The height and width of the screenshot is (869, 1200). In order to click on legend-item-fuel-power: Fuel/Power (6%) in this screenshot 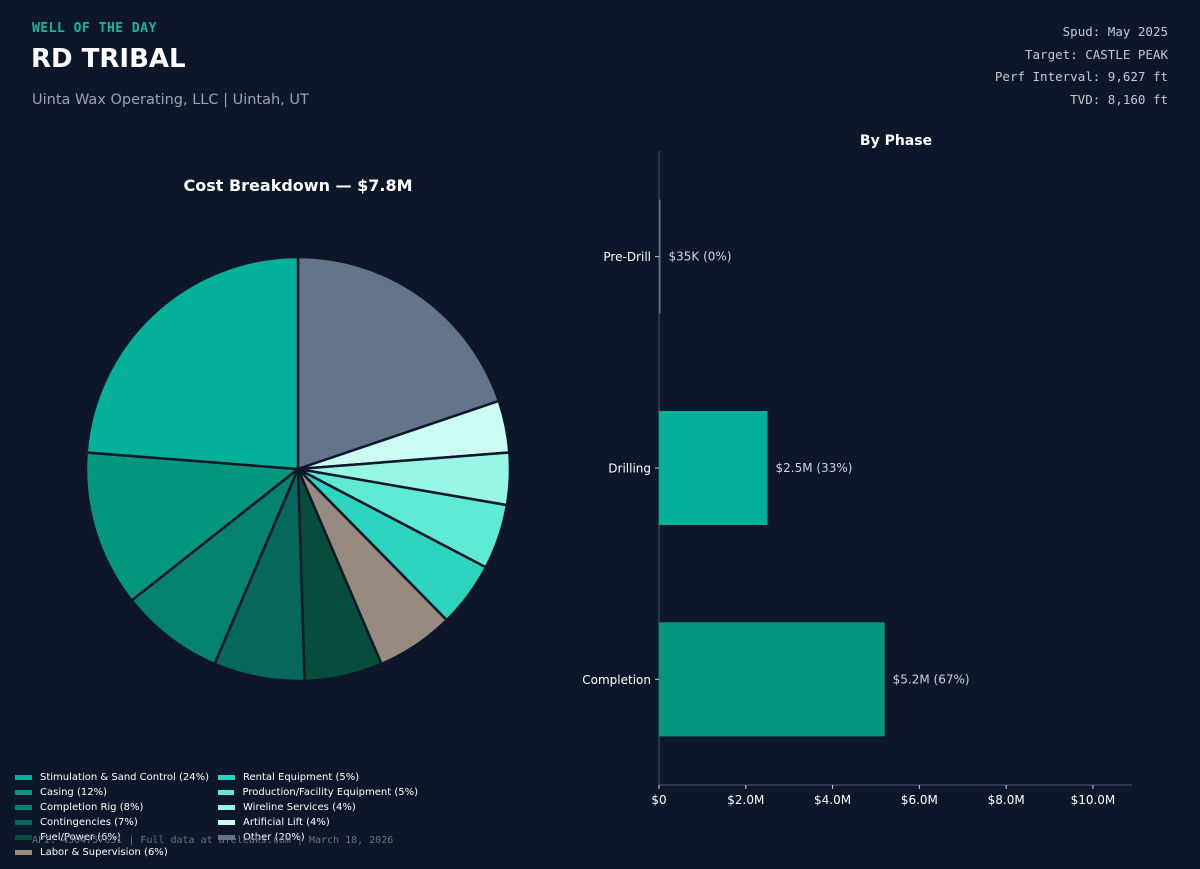, I will do `click(116, 837)`.